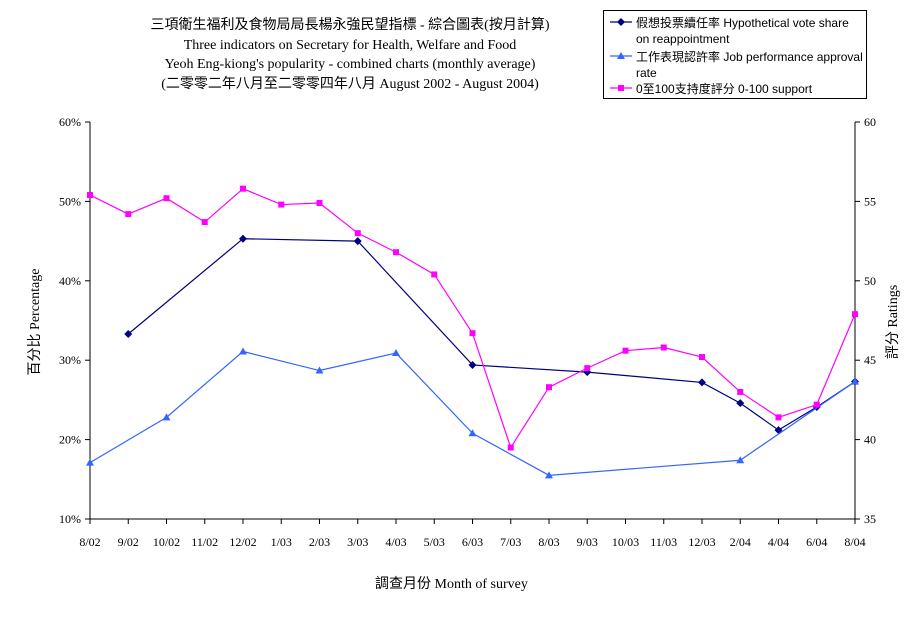  Describe the element at coordinates (625, 542) in the screenshot. I see `x-tick-label: 10/03` at that location.